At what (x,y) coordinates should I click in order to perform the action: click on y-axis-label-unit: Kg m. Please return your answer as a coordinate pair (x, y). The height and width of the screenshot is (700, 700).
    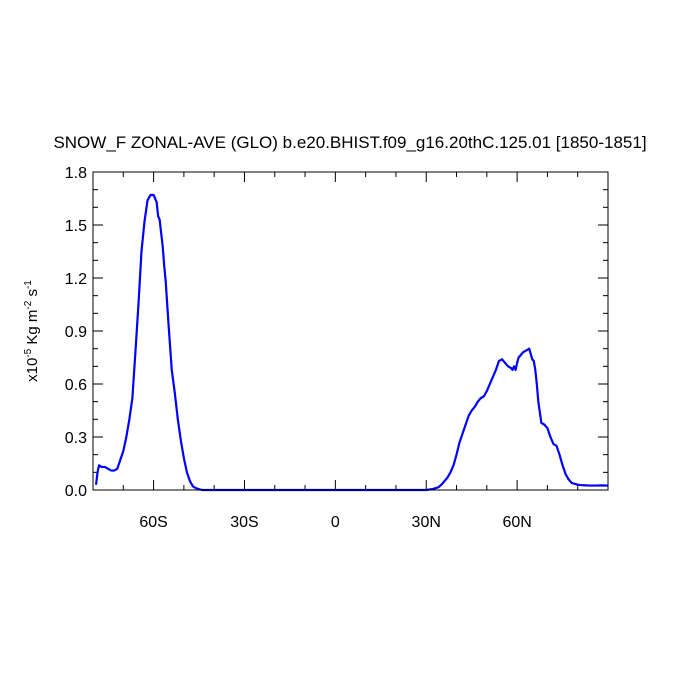
    Looking at the image, I should click on (32, 329).